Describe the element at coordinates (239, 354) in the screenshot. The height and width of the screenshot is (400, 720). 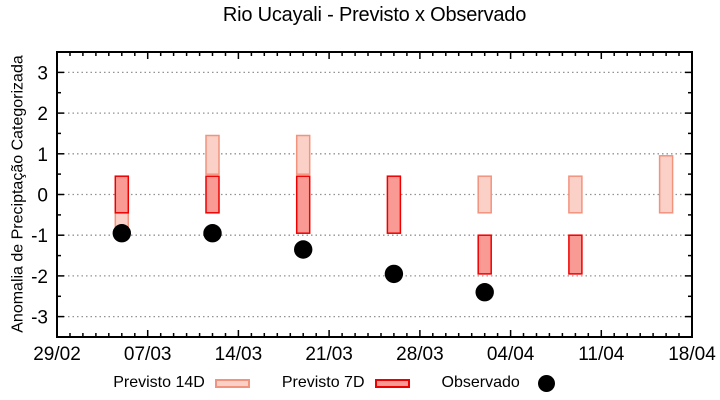
I see `x-tick-label: 14/03` at that location.